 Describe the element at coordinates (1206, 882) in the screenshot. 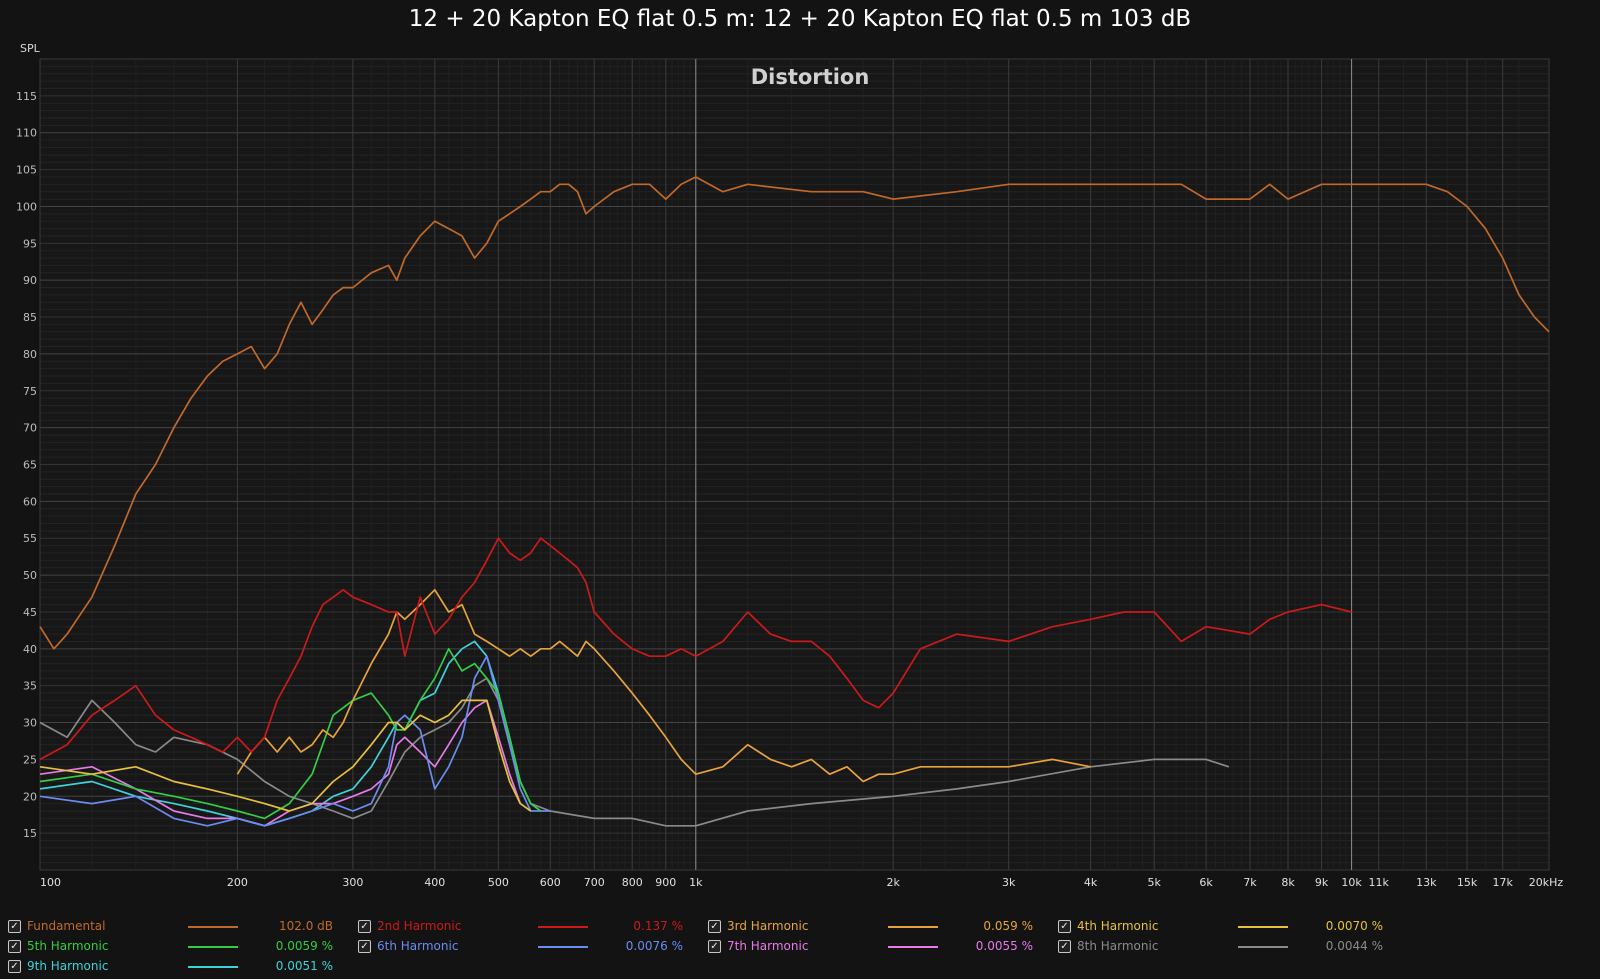

I see `x-tick-label: 6k` at that location.